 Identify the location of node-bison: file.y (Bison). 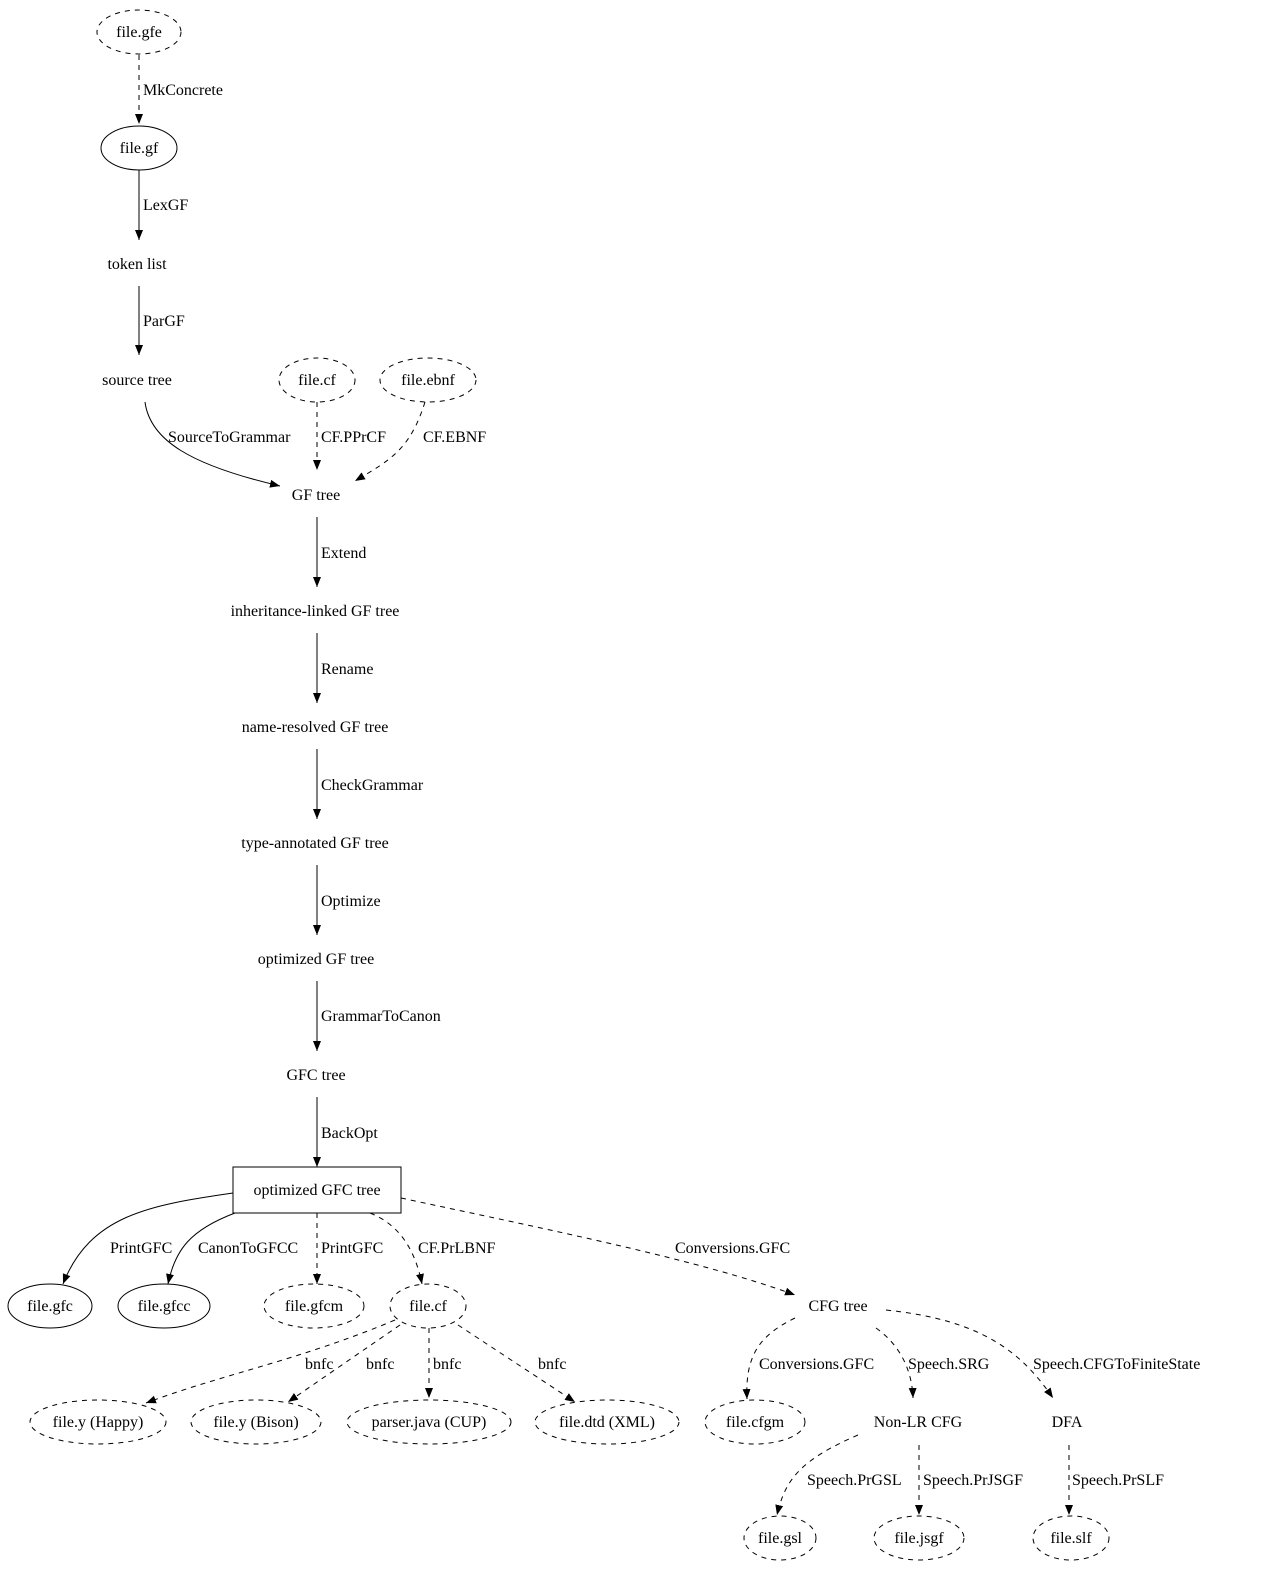
(256, 1422).